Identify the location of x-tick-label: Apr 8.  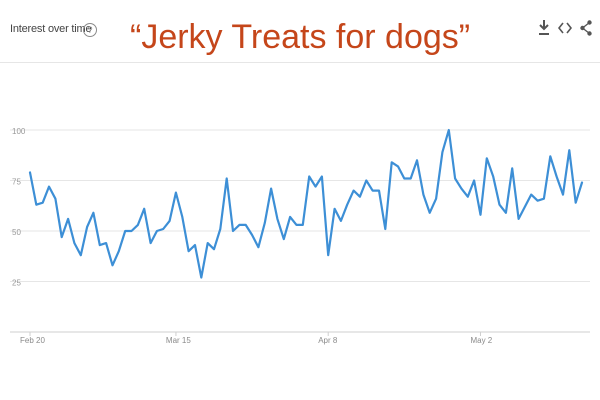
(328, 340).